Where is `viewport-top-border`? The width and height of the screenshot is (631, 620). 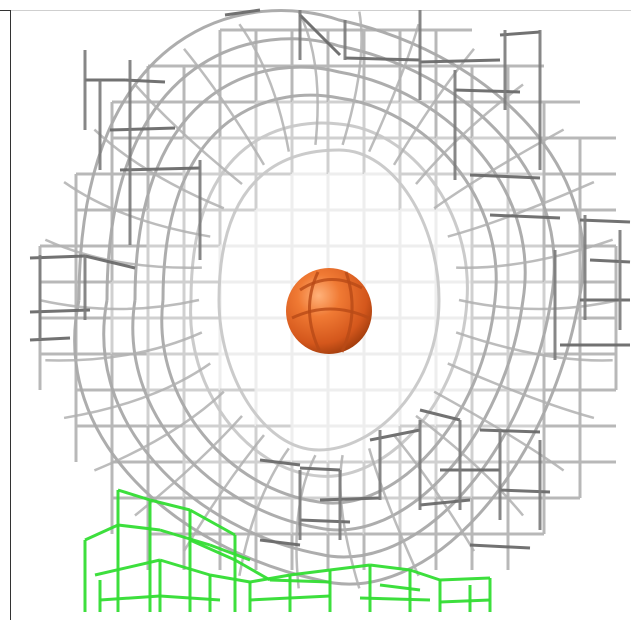
viewport-top-border is located at coordinates (315, 10).